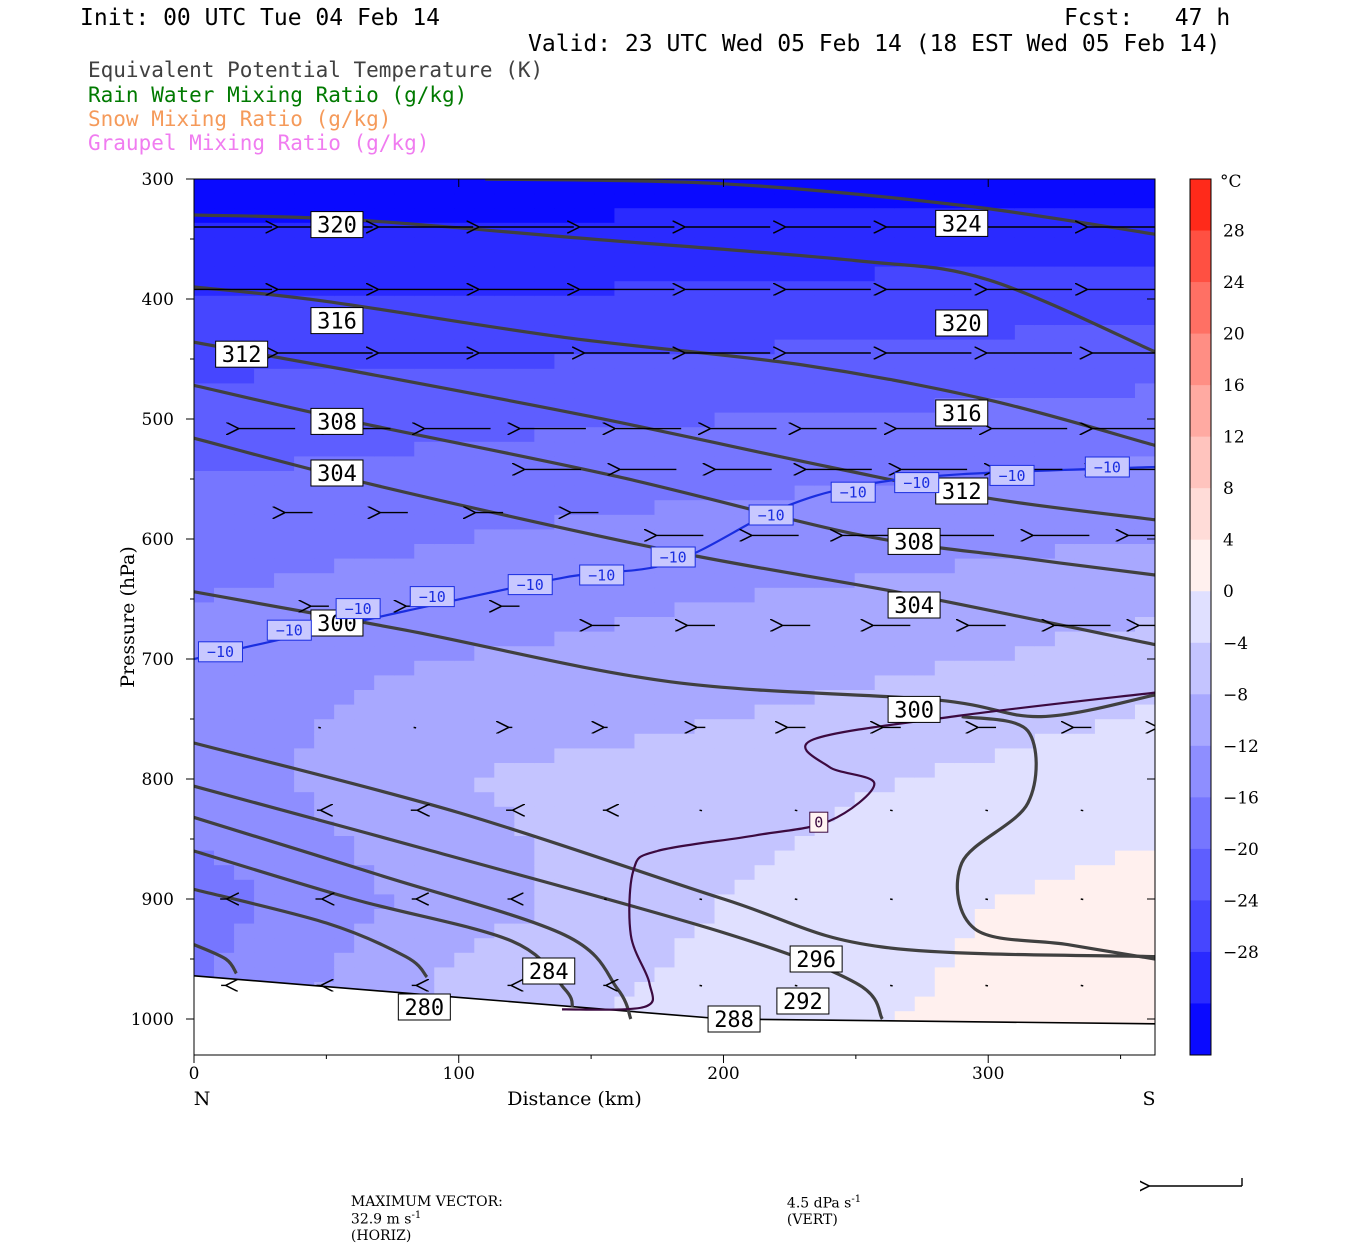 The height and width of the screenshot is (1244, 1350). I want to click on wind-vector, so click(1082, 810).